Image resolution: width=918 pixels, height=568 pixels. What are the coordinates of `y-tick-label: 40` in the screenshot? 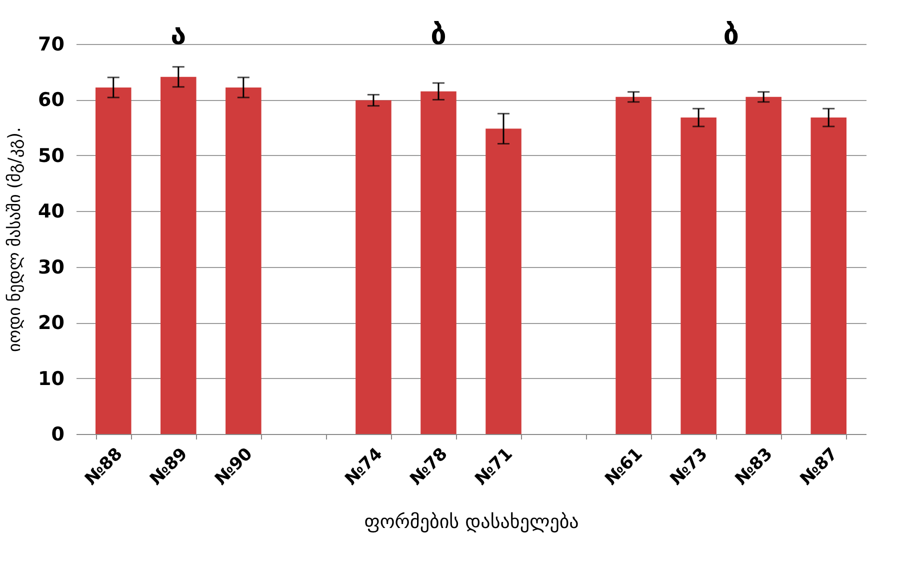 It's located at (51, 211).